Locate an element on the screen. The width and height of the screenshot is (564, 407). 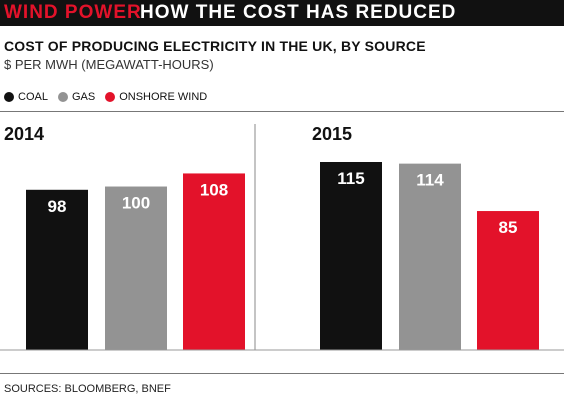
panel-label-2014: 2014 is located at coordinates (24, 134).